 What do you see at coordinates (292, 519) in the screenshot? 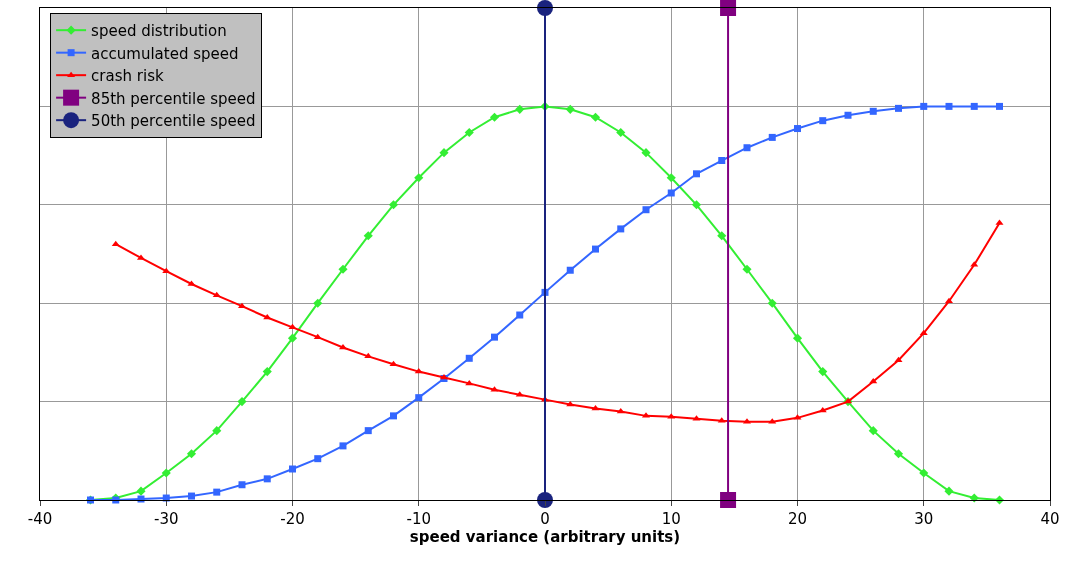
I see `x-tick-label: -20` at bounding box center [292, 519].